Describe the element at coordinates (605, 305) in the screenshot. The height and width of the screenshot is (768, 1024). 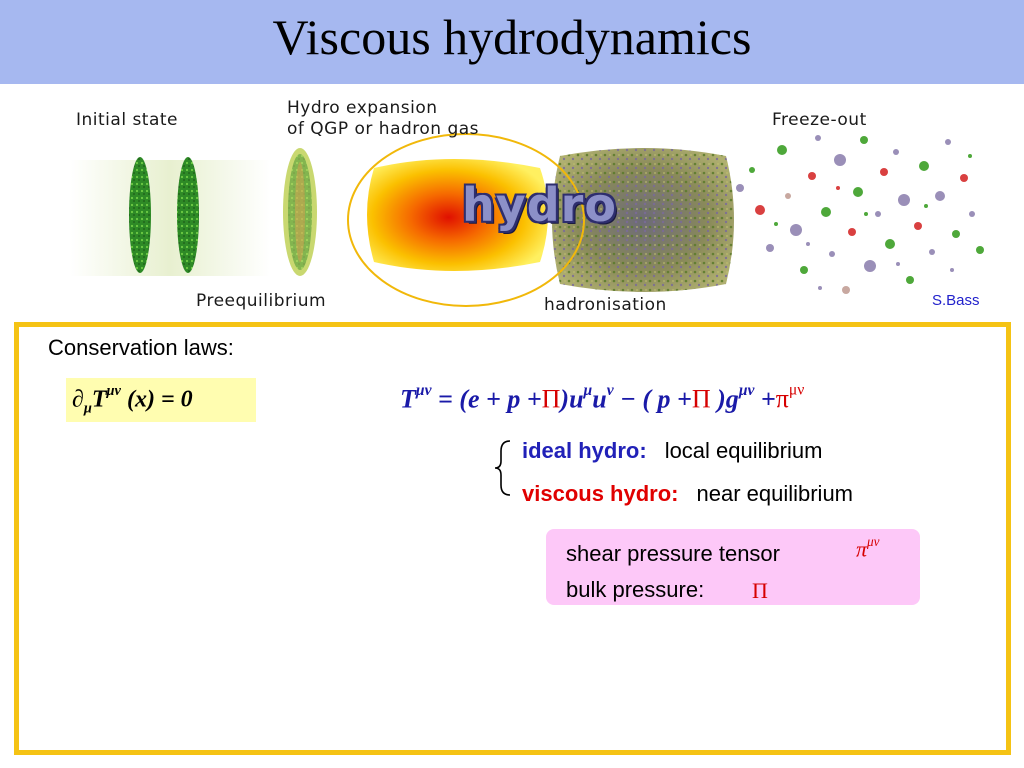
I see `label-hadronisation: hadronisation` at that location.